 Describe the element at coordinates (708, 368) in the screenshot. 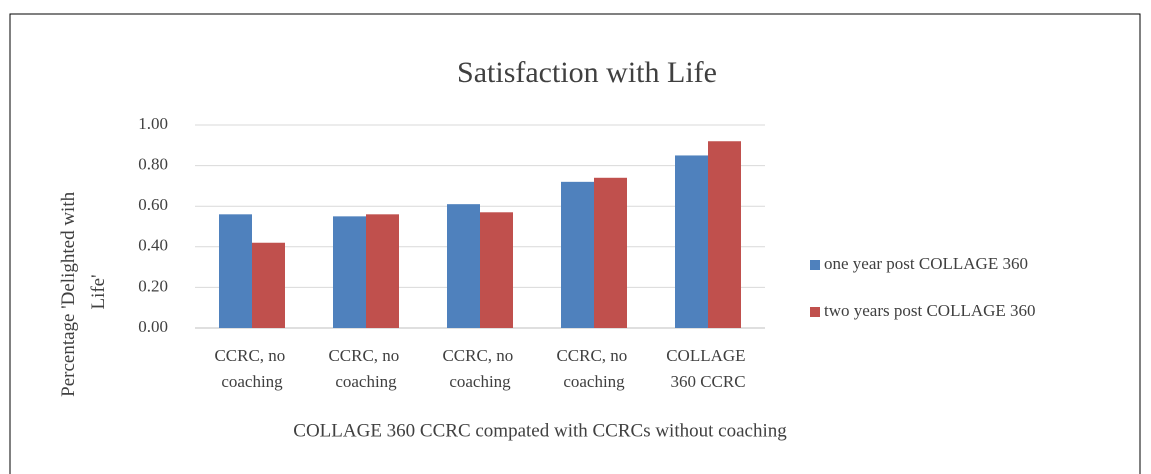

I see `x-tick-label: COLLAGE 360 CCRC` at that location.